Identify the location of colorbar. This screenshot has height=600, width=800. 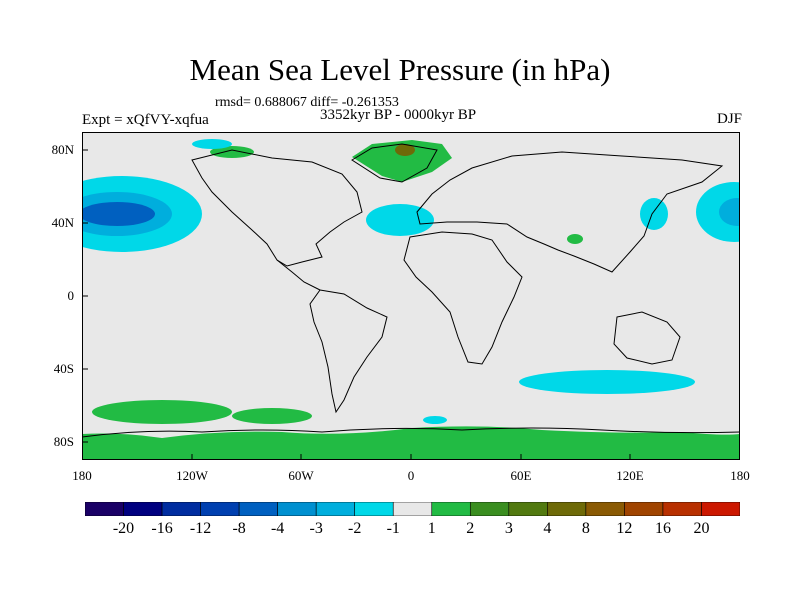
(412, 509).